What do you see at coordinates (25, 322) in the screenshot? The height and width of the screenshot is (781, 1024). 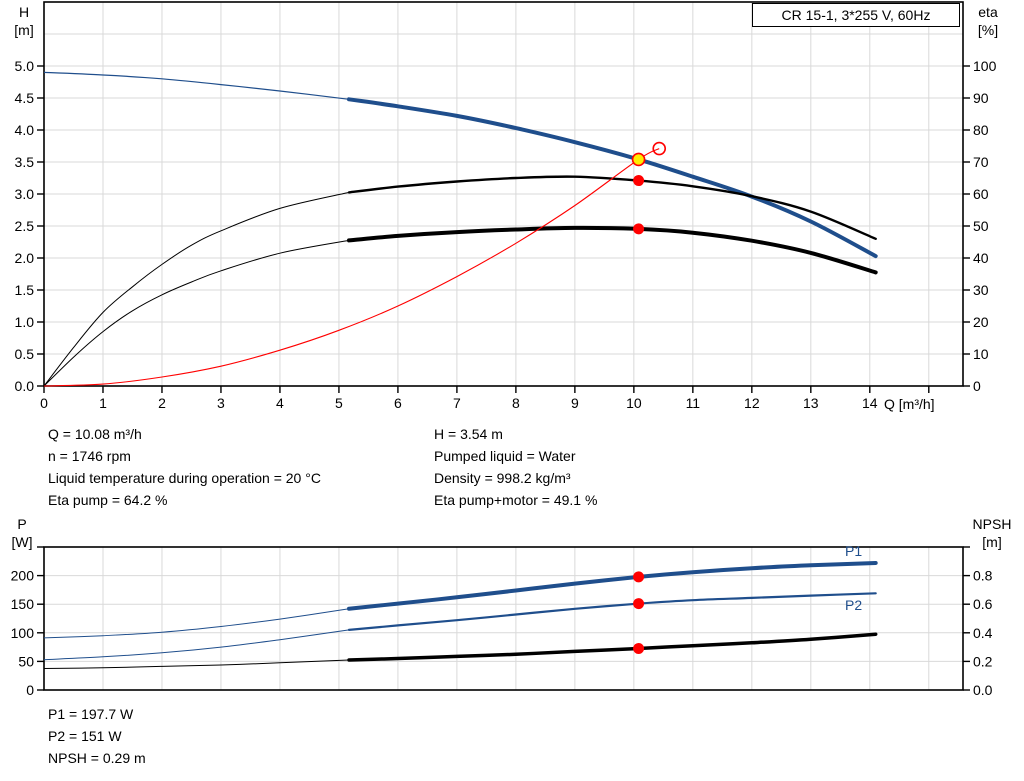 I see `left-axis-tick-label: 1.0` at bounding box center [25, 322].